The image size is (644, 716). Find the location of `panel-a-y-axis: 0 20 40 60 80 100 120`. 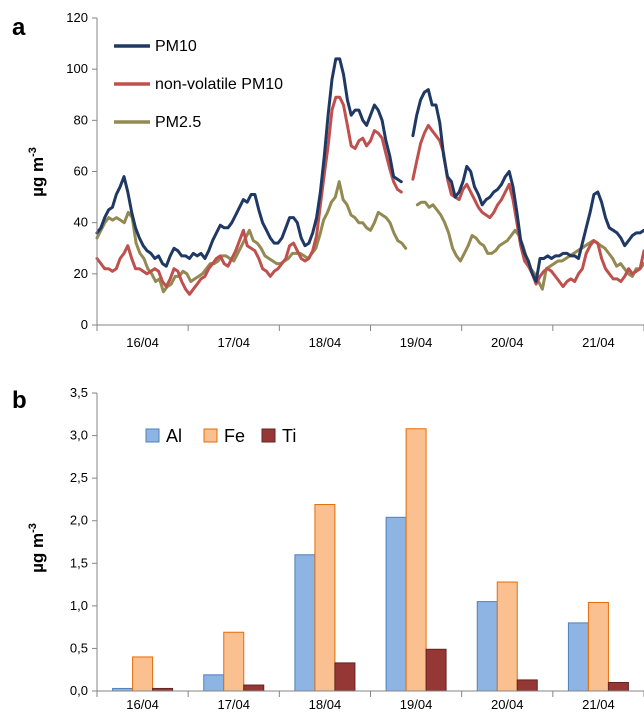

panel-a-y-axis: 0 20 40 60 80 100 120 is located at coordinates (81, 171).